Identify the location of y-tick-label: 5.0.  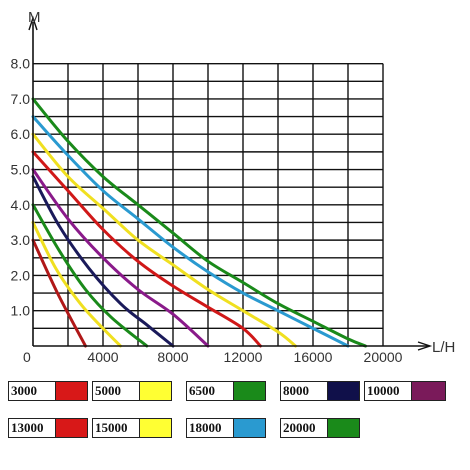
(21, 170).